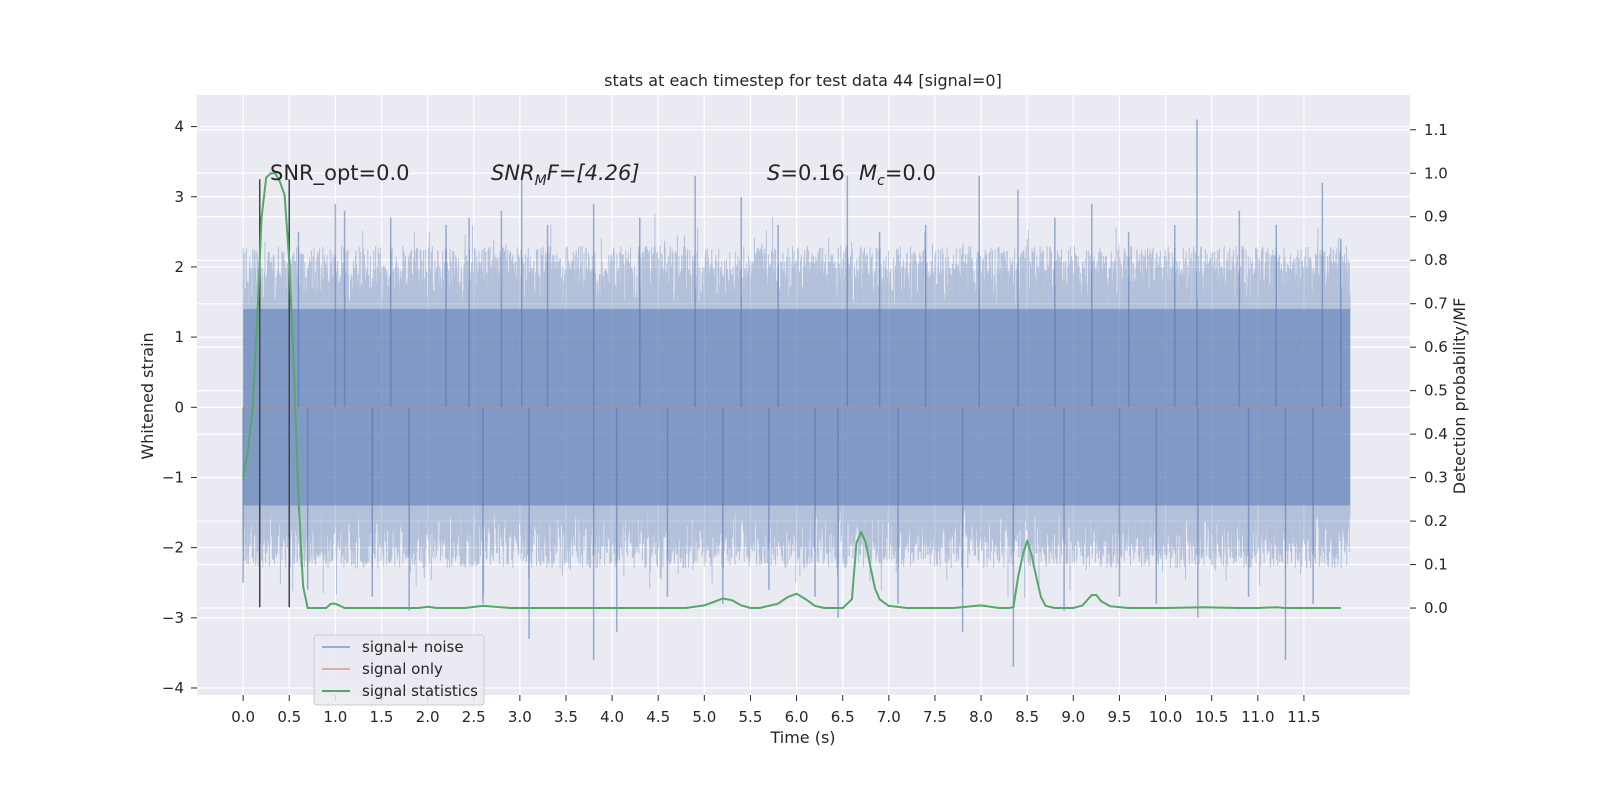  I want to click on y-tick-label: 4, so click(179, 127).